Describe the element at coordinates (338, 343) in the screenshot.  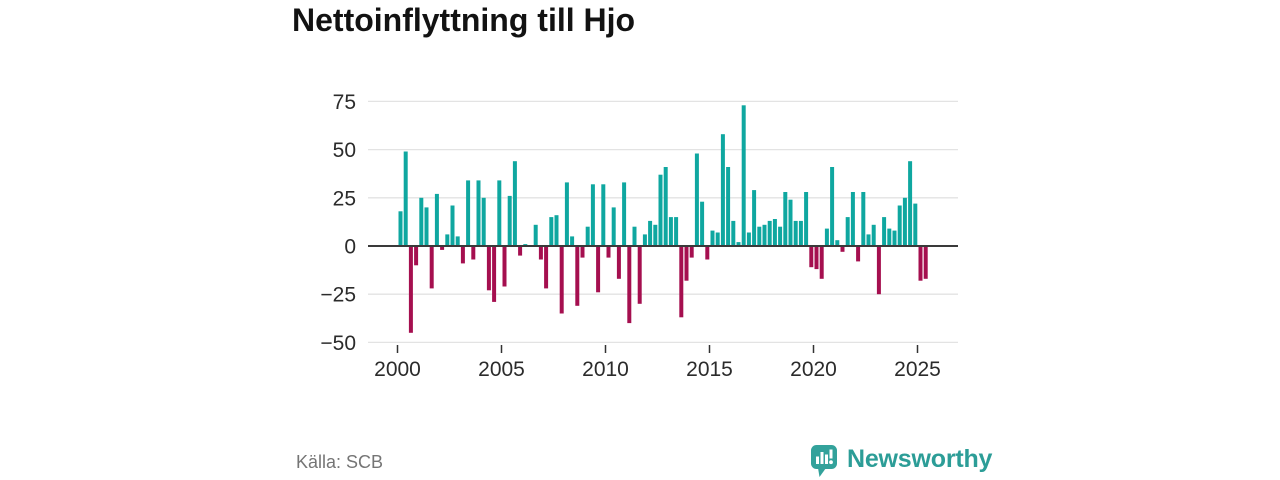
I see `y-axis-label: −50` at that location.